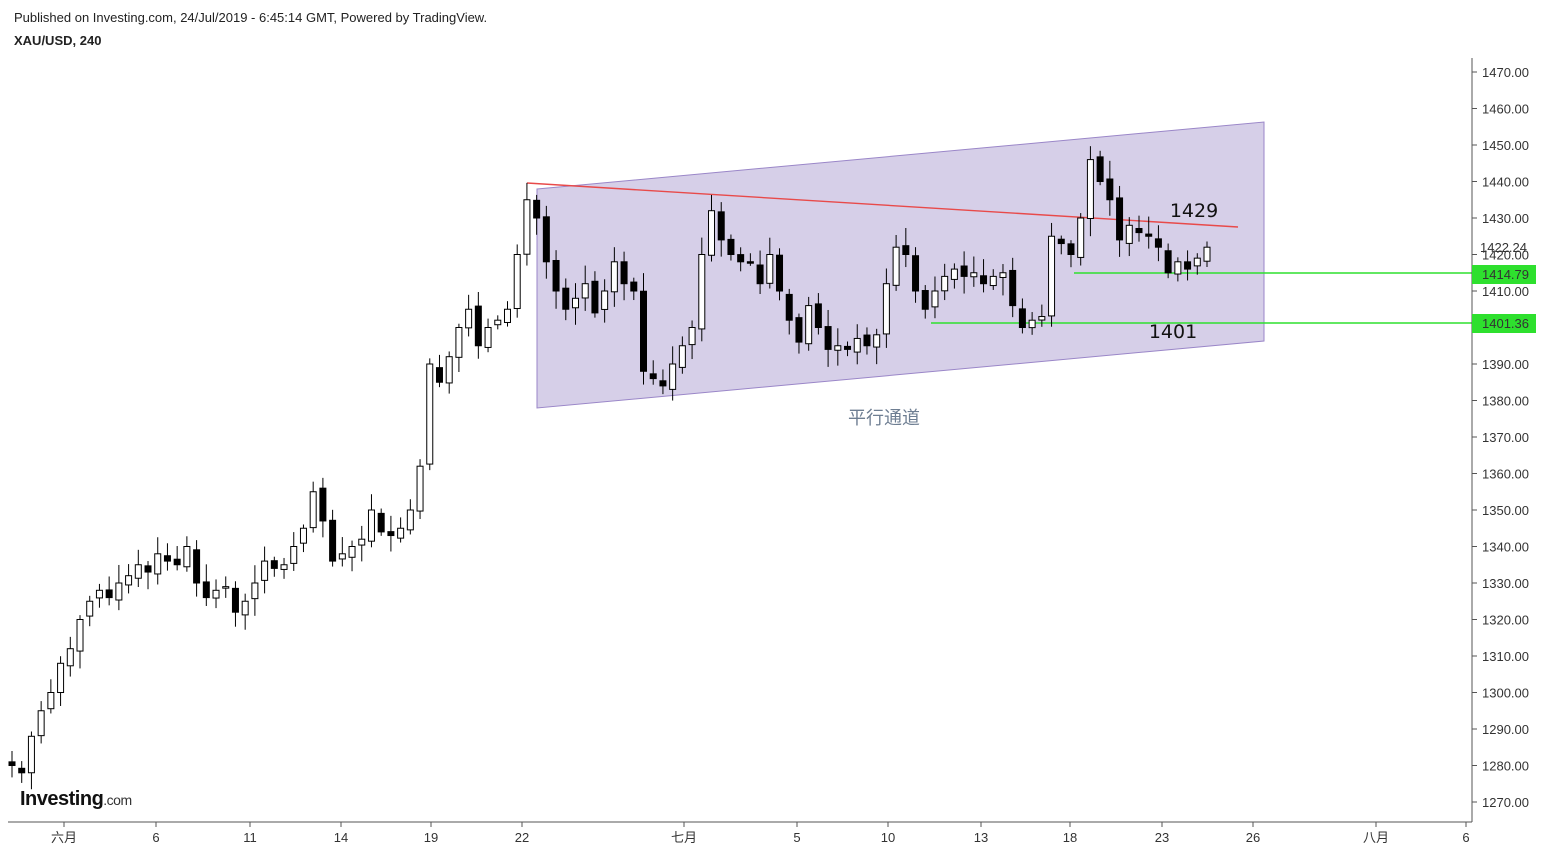  What do you see at coordinates (250, 837) in the screenshot?
I see `x-tick-label: 11` at bounding box center [250, 837].